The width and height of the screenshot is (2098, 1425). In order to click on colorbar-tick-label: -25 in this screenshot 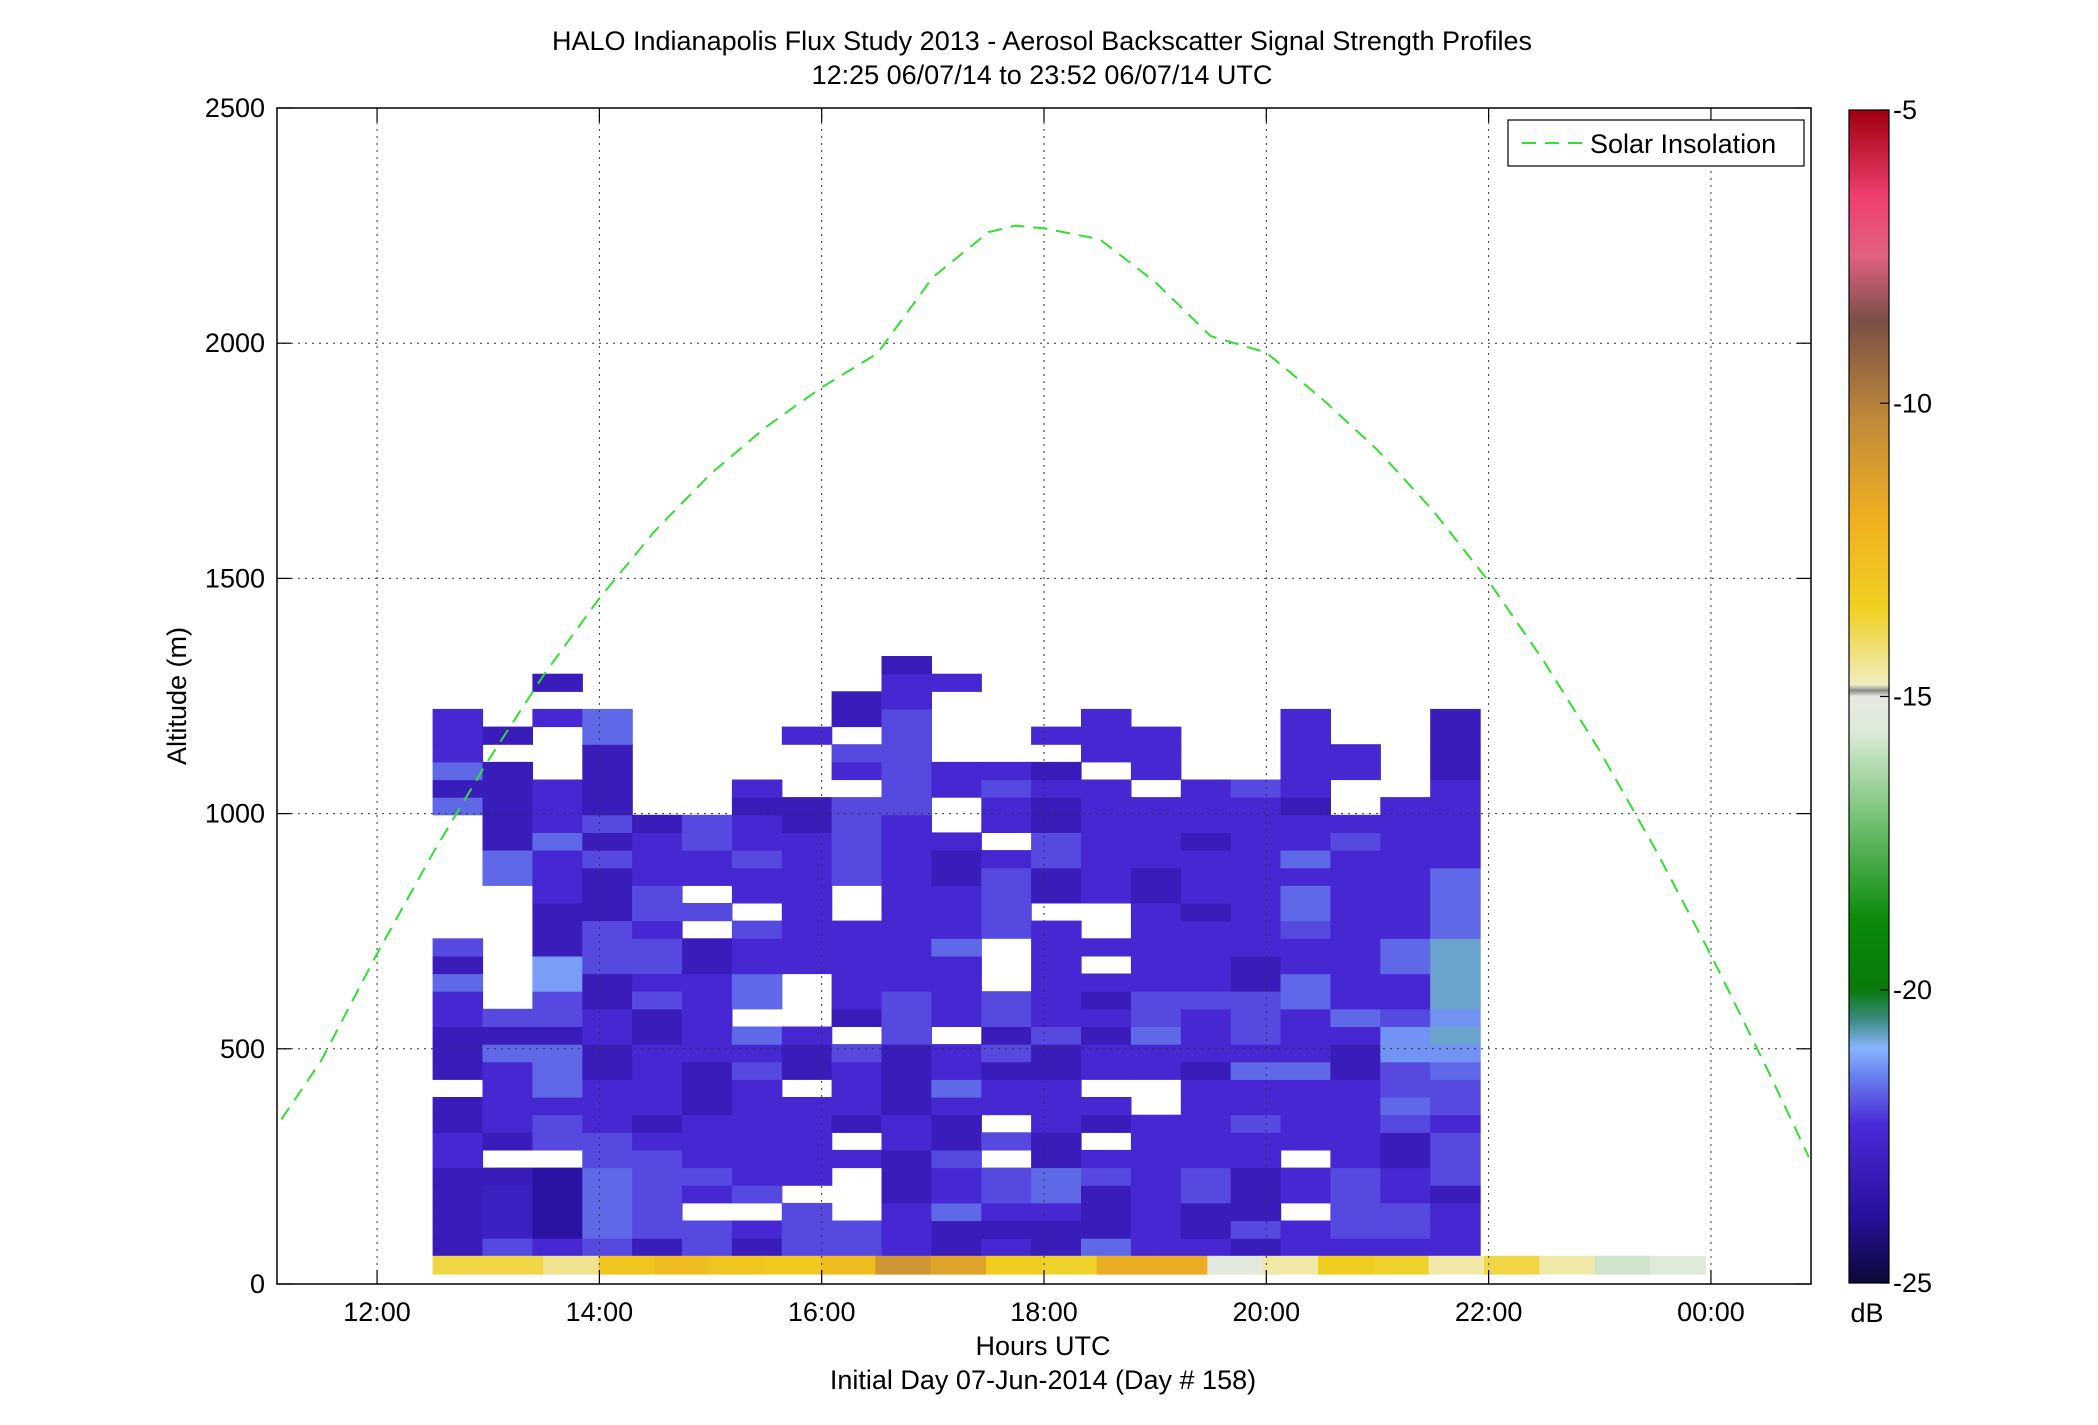, I will do `click(1912, 1283)`.